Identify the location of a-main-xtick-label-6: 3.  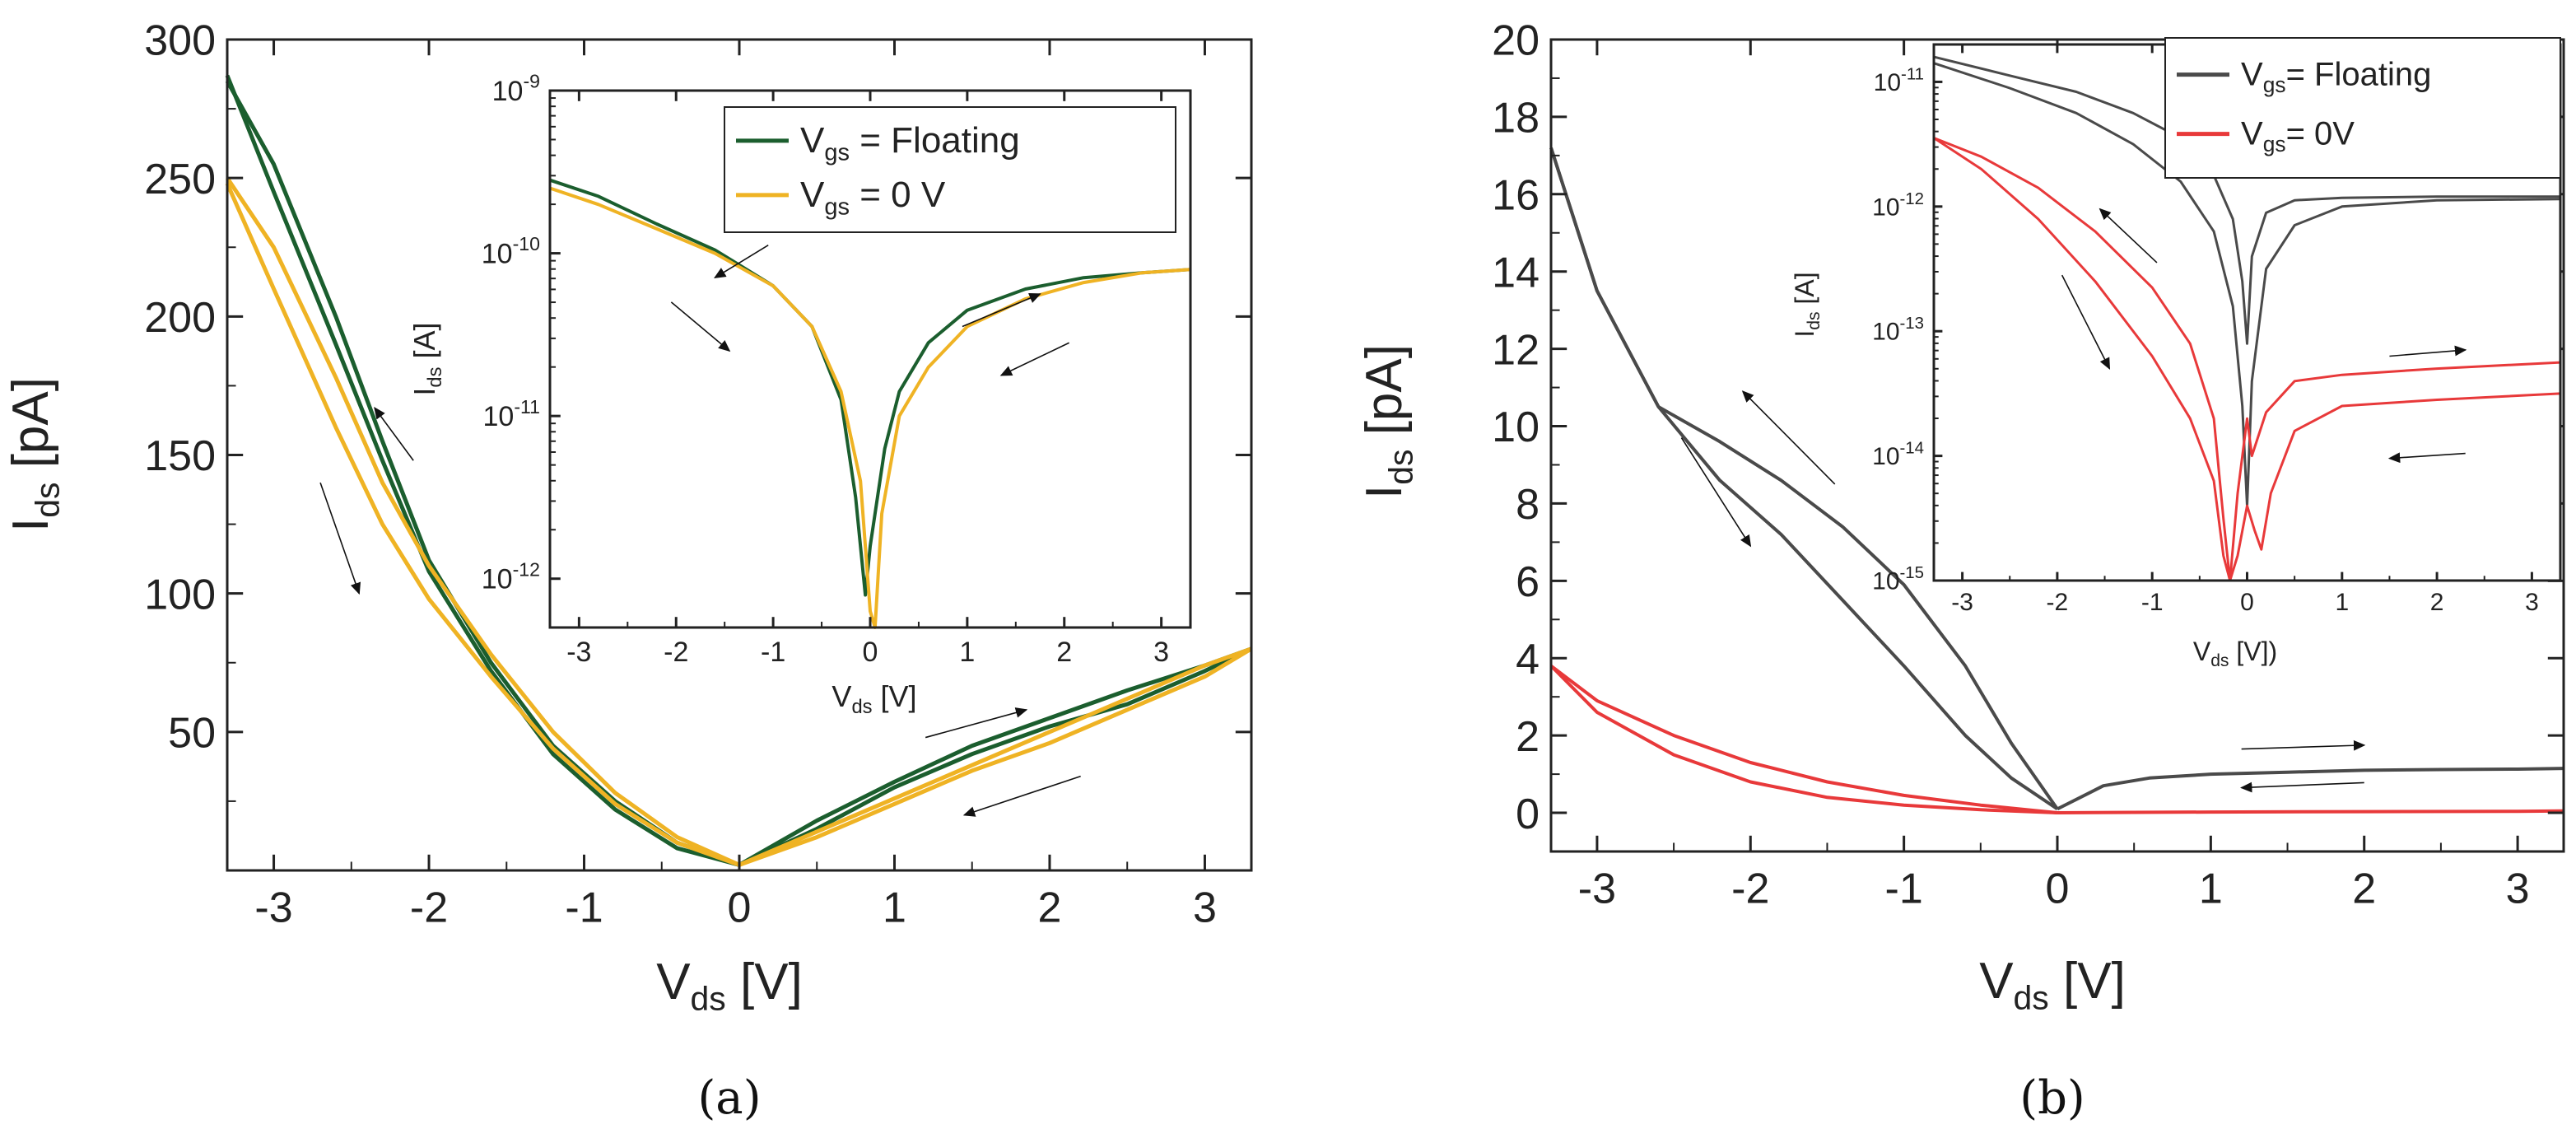
(1205, 907).